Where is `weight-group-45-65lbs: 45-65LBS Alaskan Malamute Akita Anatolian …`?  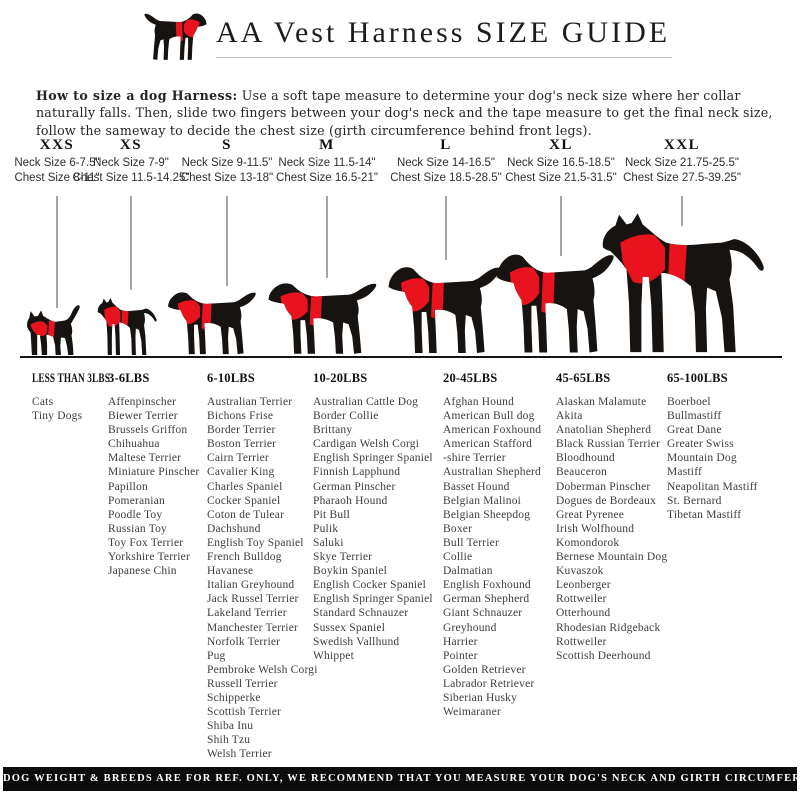
weight-group-45-65lbs: 45-65LBS Alaskan Malamute Akita Anatolian … is located at coordinates (611, 517).